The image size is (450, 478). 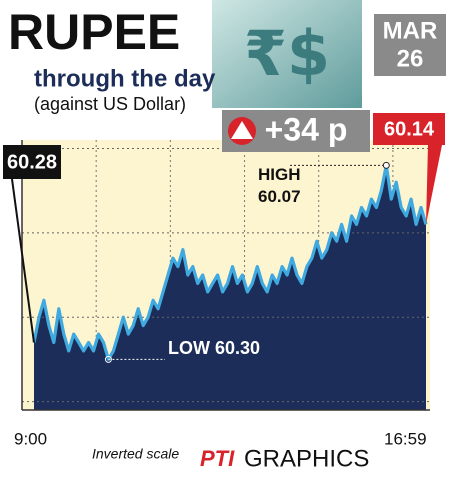 I want to click on change-arrow, so click(x=242, y=130).